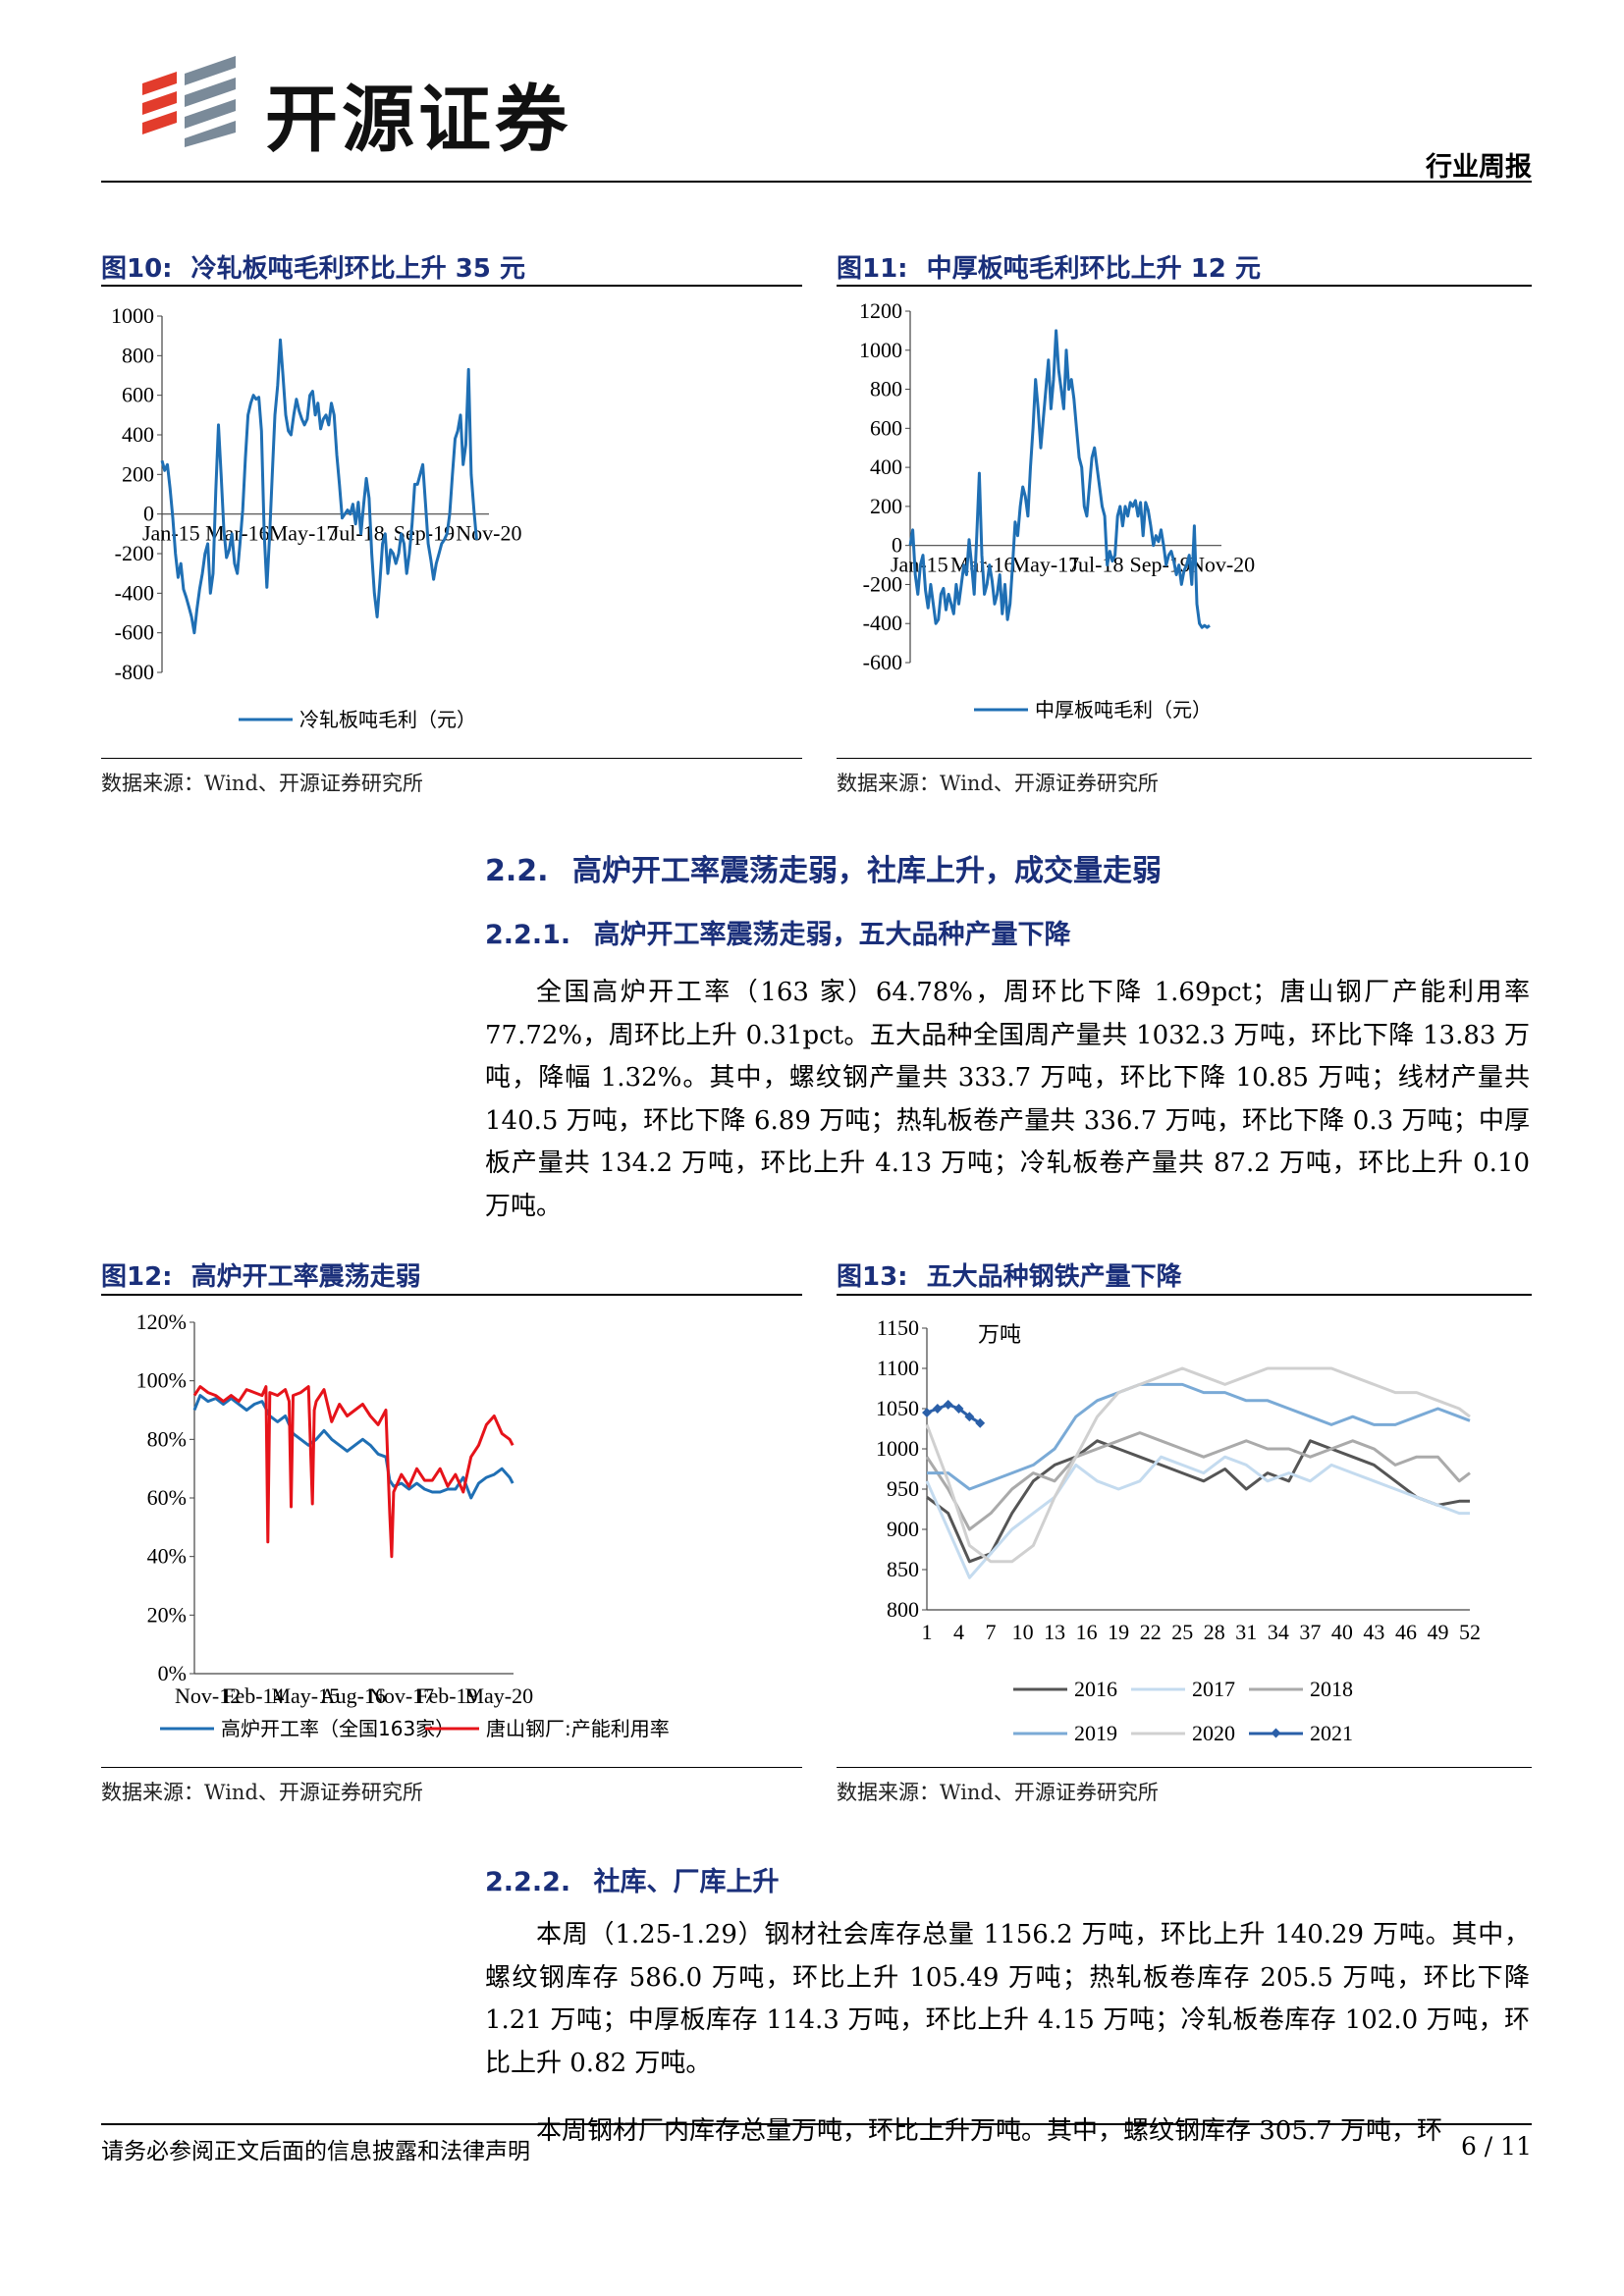 The image size is (1624, 2296). What do you see at coordinates (315, 2151) in the screenshot?
I see `footer-disclaimer: 请务必参阅正文后面的信息披露和法律声明` at bounding box center [315, 2151].